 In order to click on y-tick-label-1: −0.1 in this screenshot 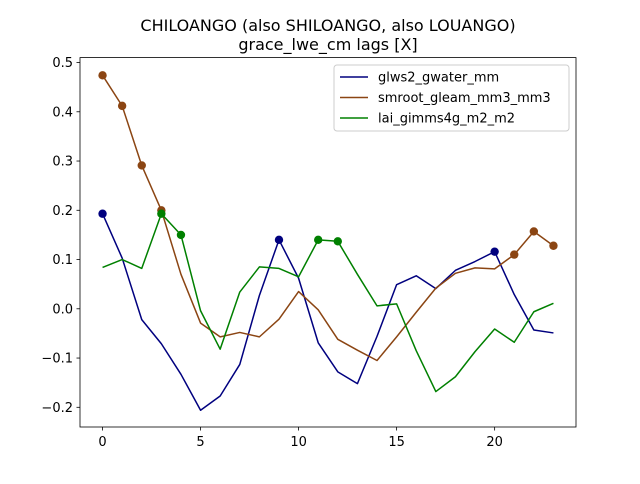, I will do `click(57, 359)`.